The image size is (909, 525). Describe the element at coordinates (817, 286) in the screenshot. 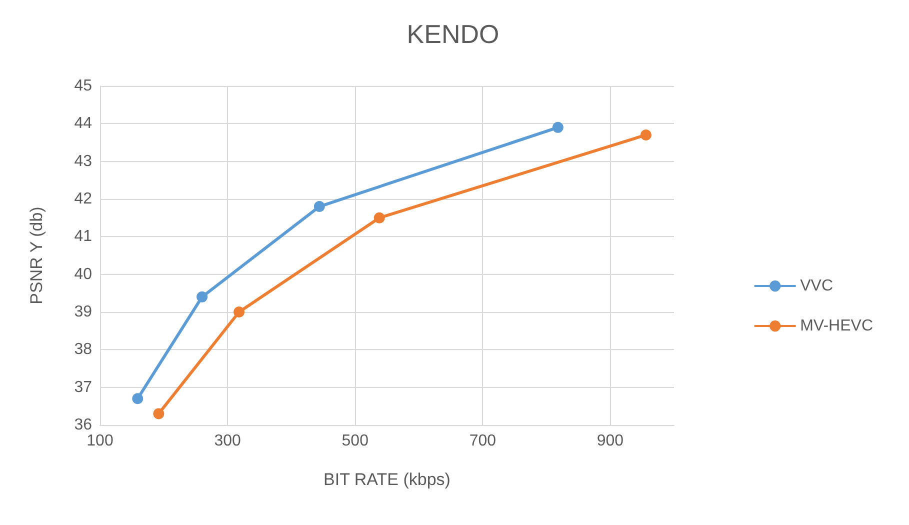

I see `legend-label: VVC` at that location.